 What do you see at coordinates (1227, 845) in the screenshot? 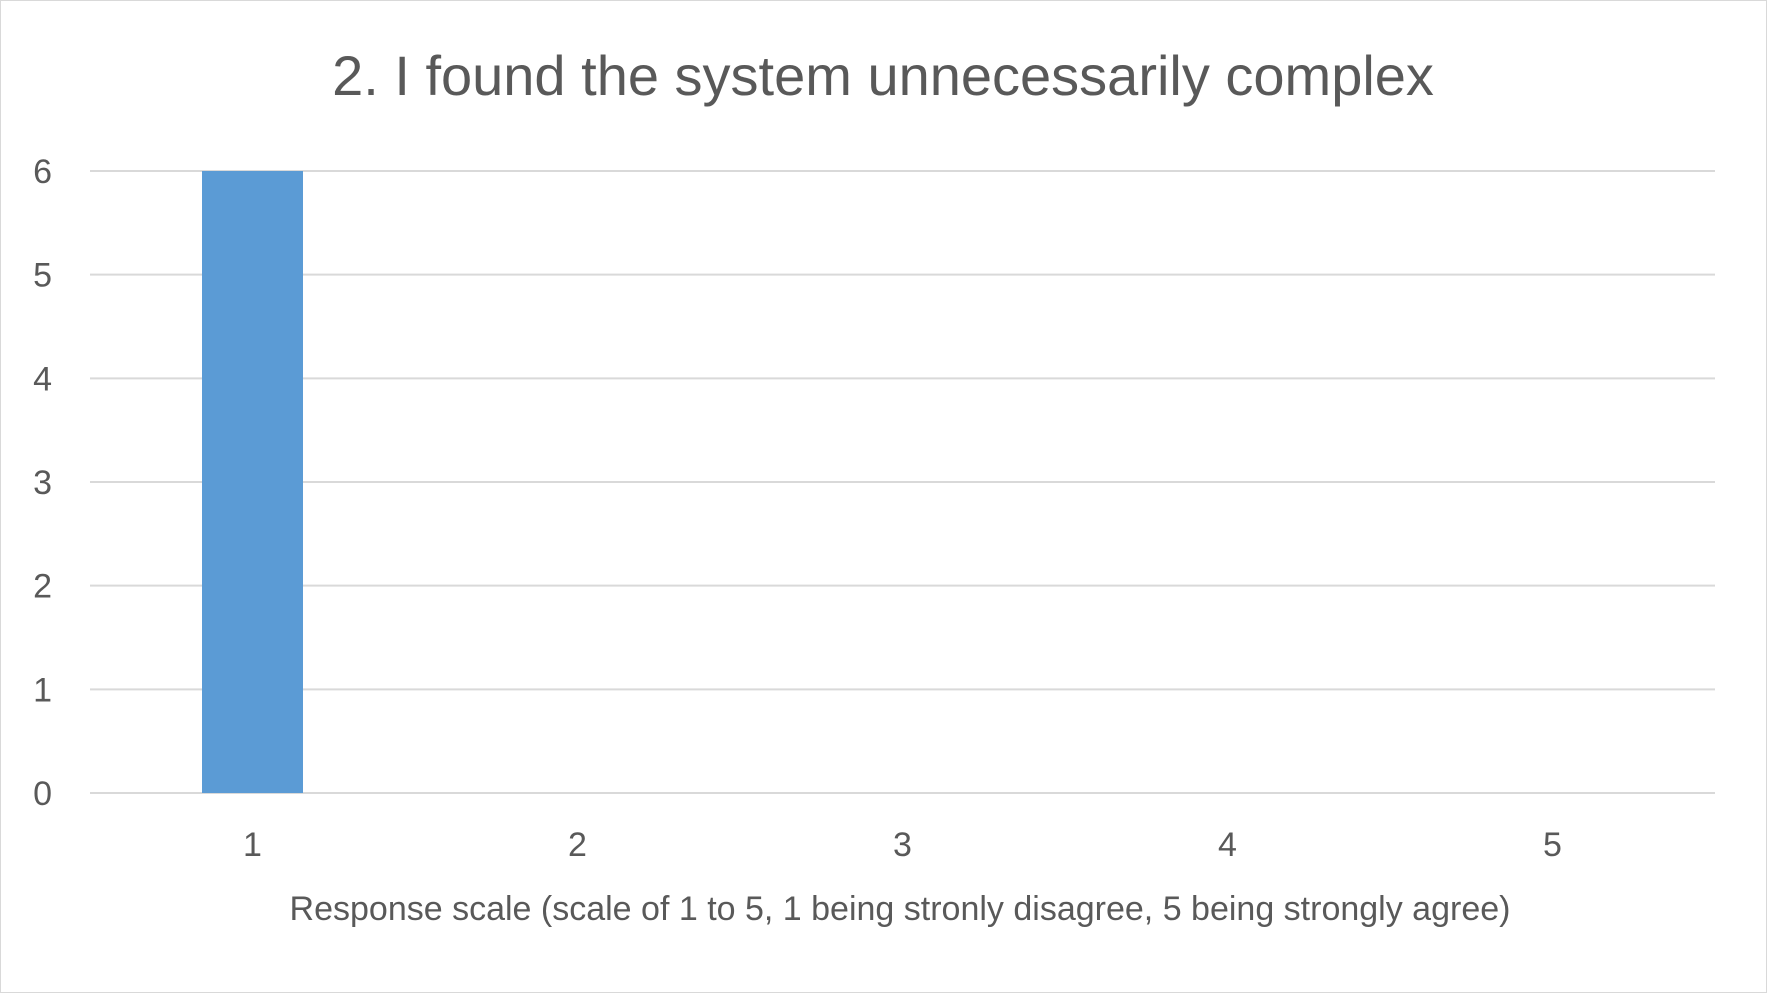
I see `x-tick-label: 4` at bounding box center [1227, 845].